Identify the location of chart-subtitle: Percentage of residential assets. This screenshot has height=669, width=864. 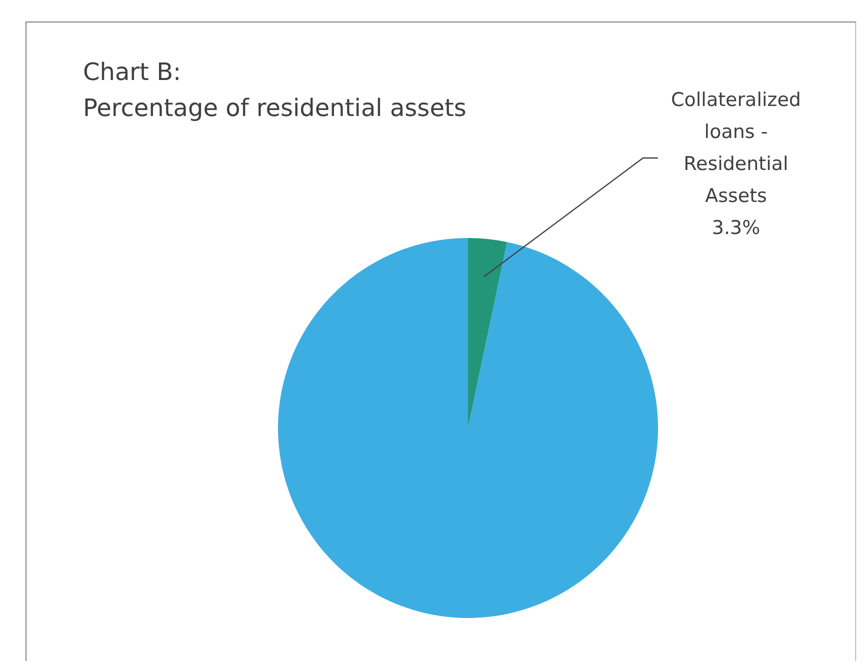
(274, 108).